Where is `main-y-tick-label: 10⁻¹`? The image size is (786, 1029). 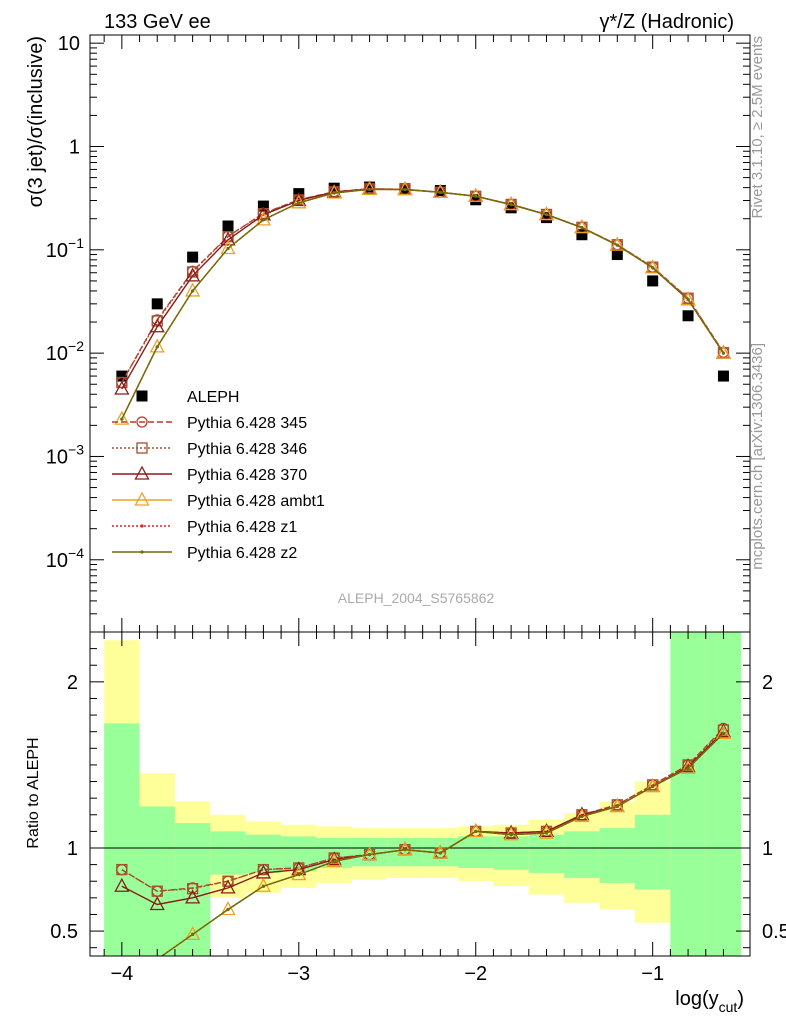 main-y-tick-label: 10⁻¹ is located at coordinates (65, 248).